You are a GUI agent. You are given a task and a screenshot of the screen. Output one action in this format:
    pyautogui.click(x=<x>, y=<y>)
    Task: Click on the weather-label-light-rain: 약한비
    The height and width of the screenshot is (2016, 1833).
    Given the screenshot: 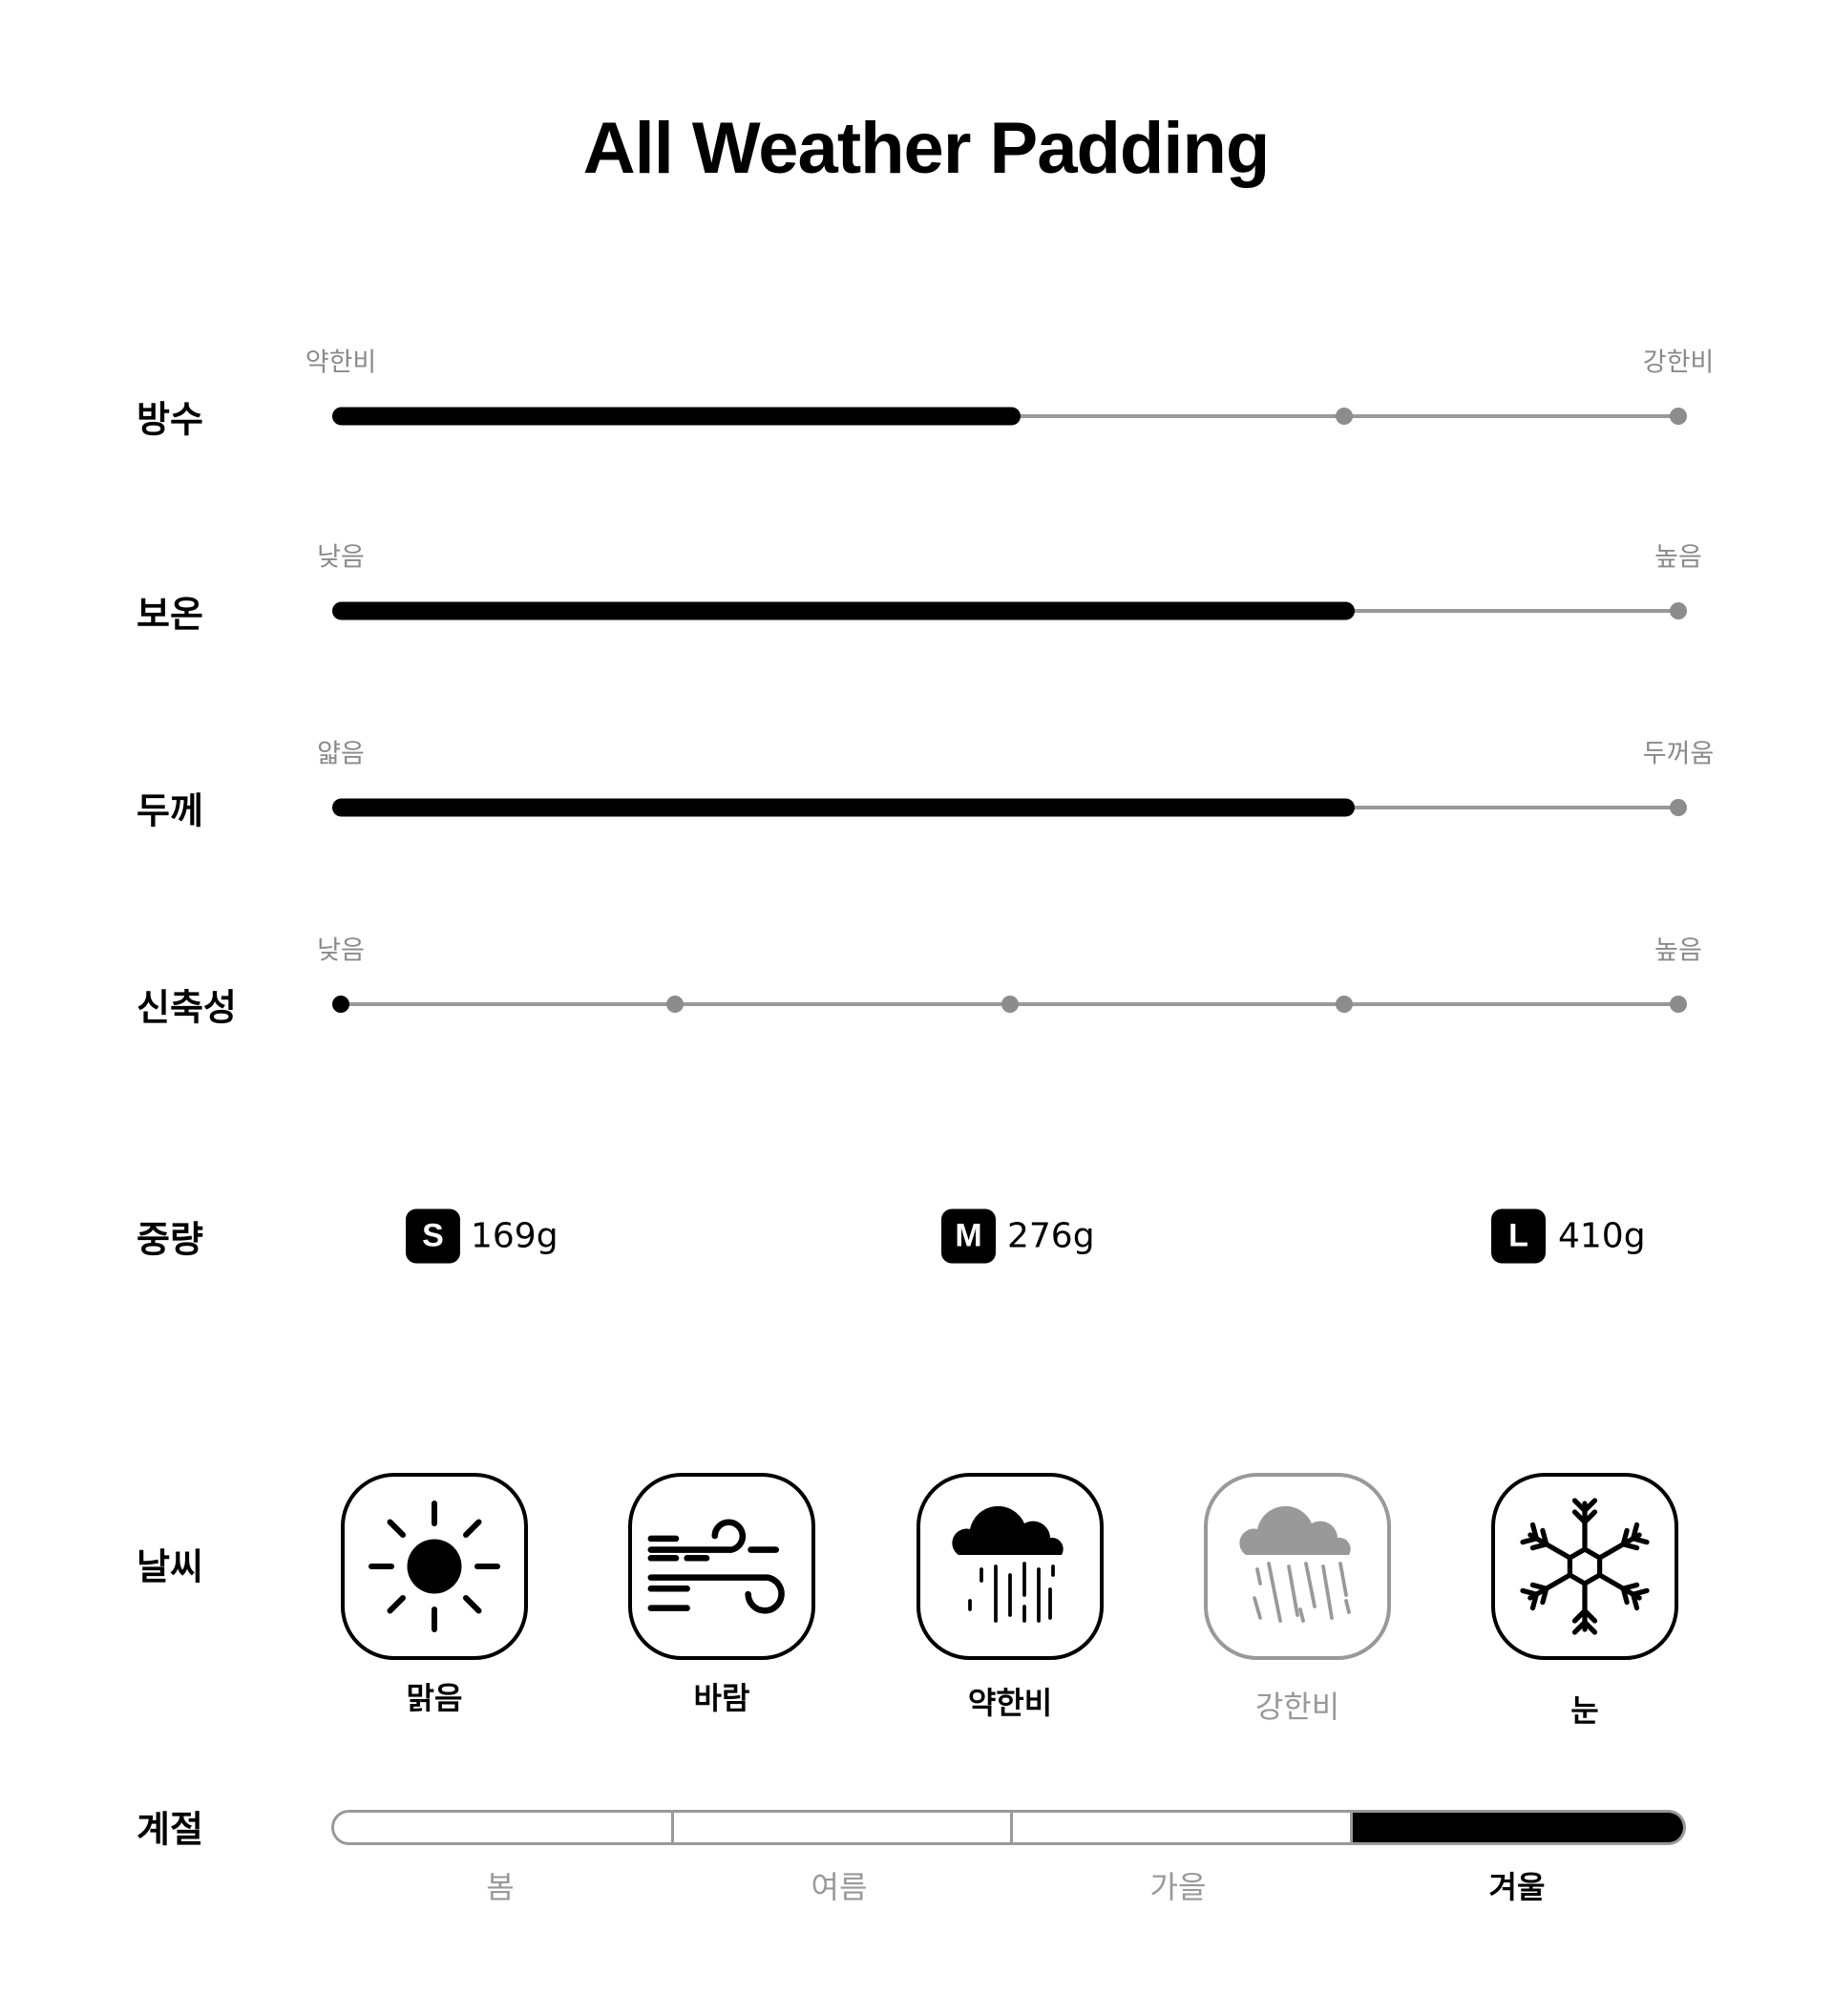 What is the action you would take?
    pyautogui.click(x=1010, y=1703)
    